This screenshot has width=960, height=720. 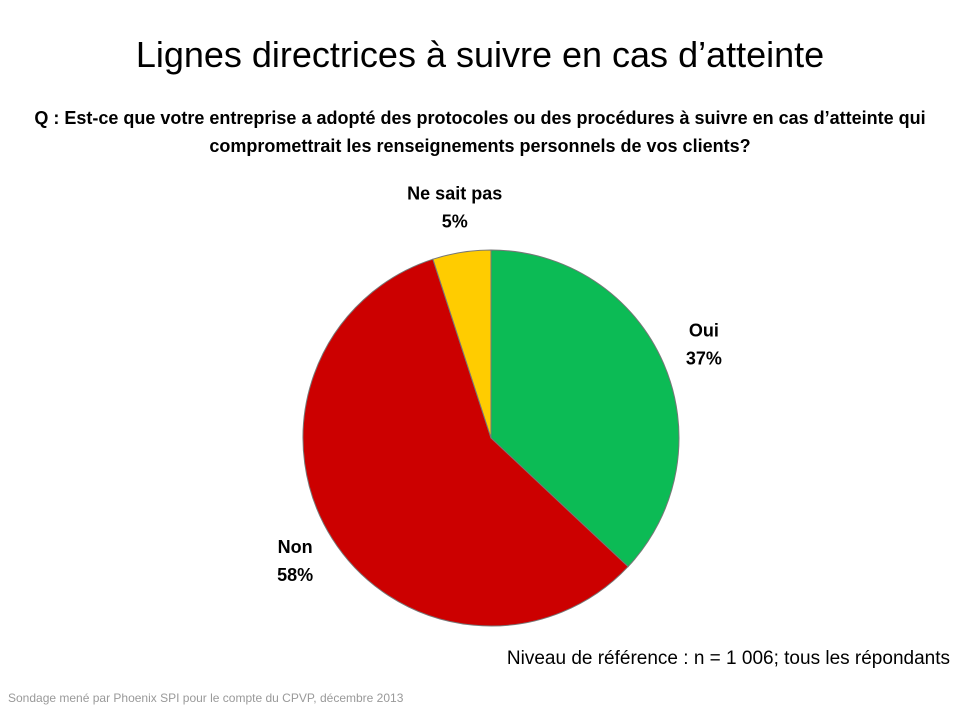 What do you see at coordinates (454, 194) in the screenshot?
I see `slice-label: Ne sait pas` at bounding box center [454, 194].